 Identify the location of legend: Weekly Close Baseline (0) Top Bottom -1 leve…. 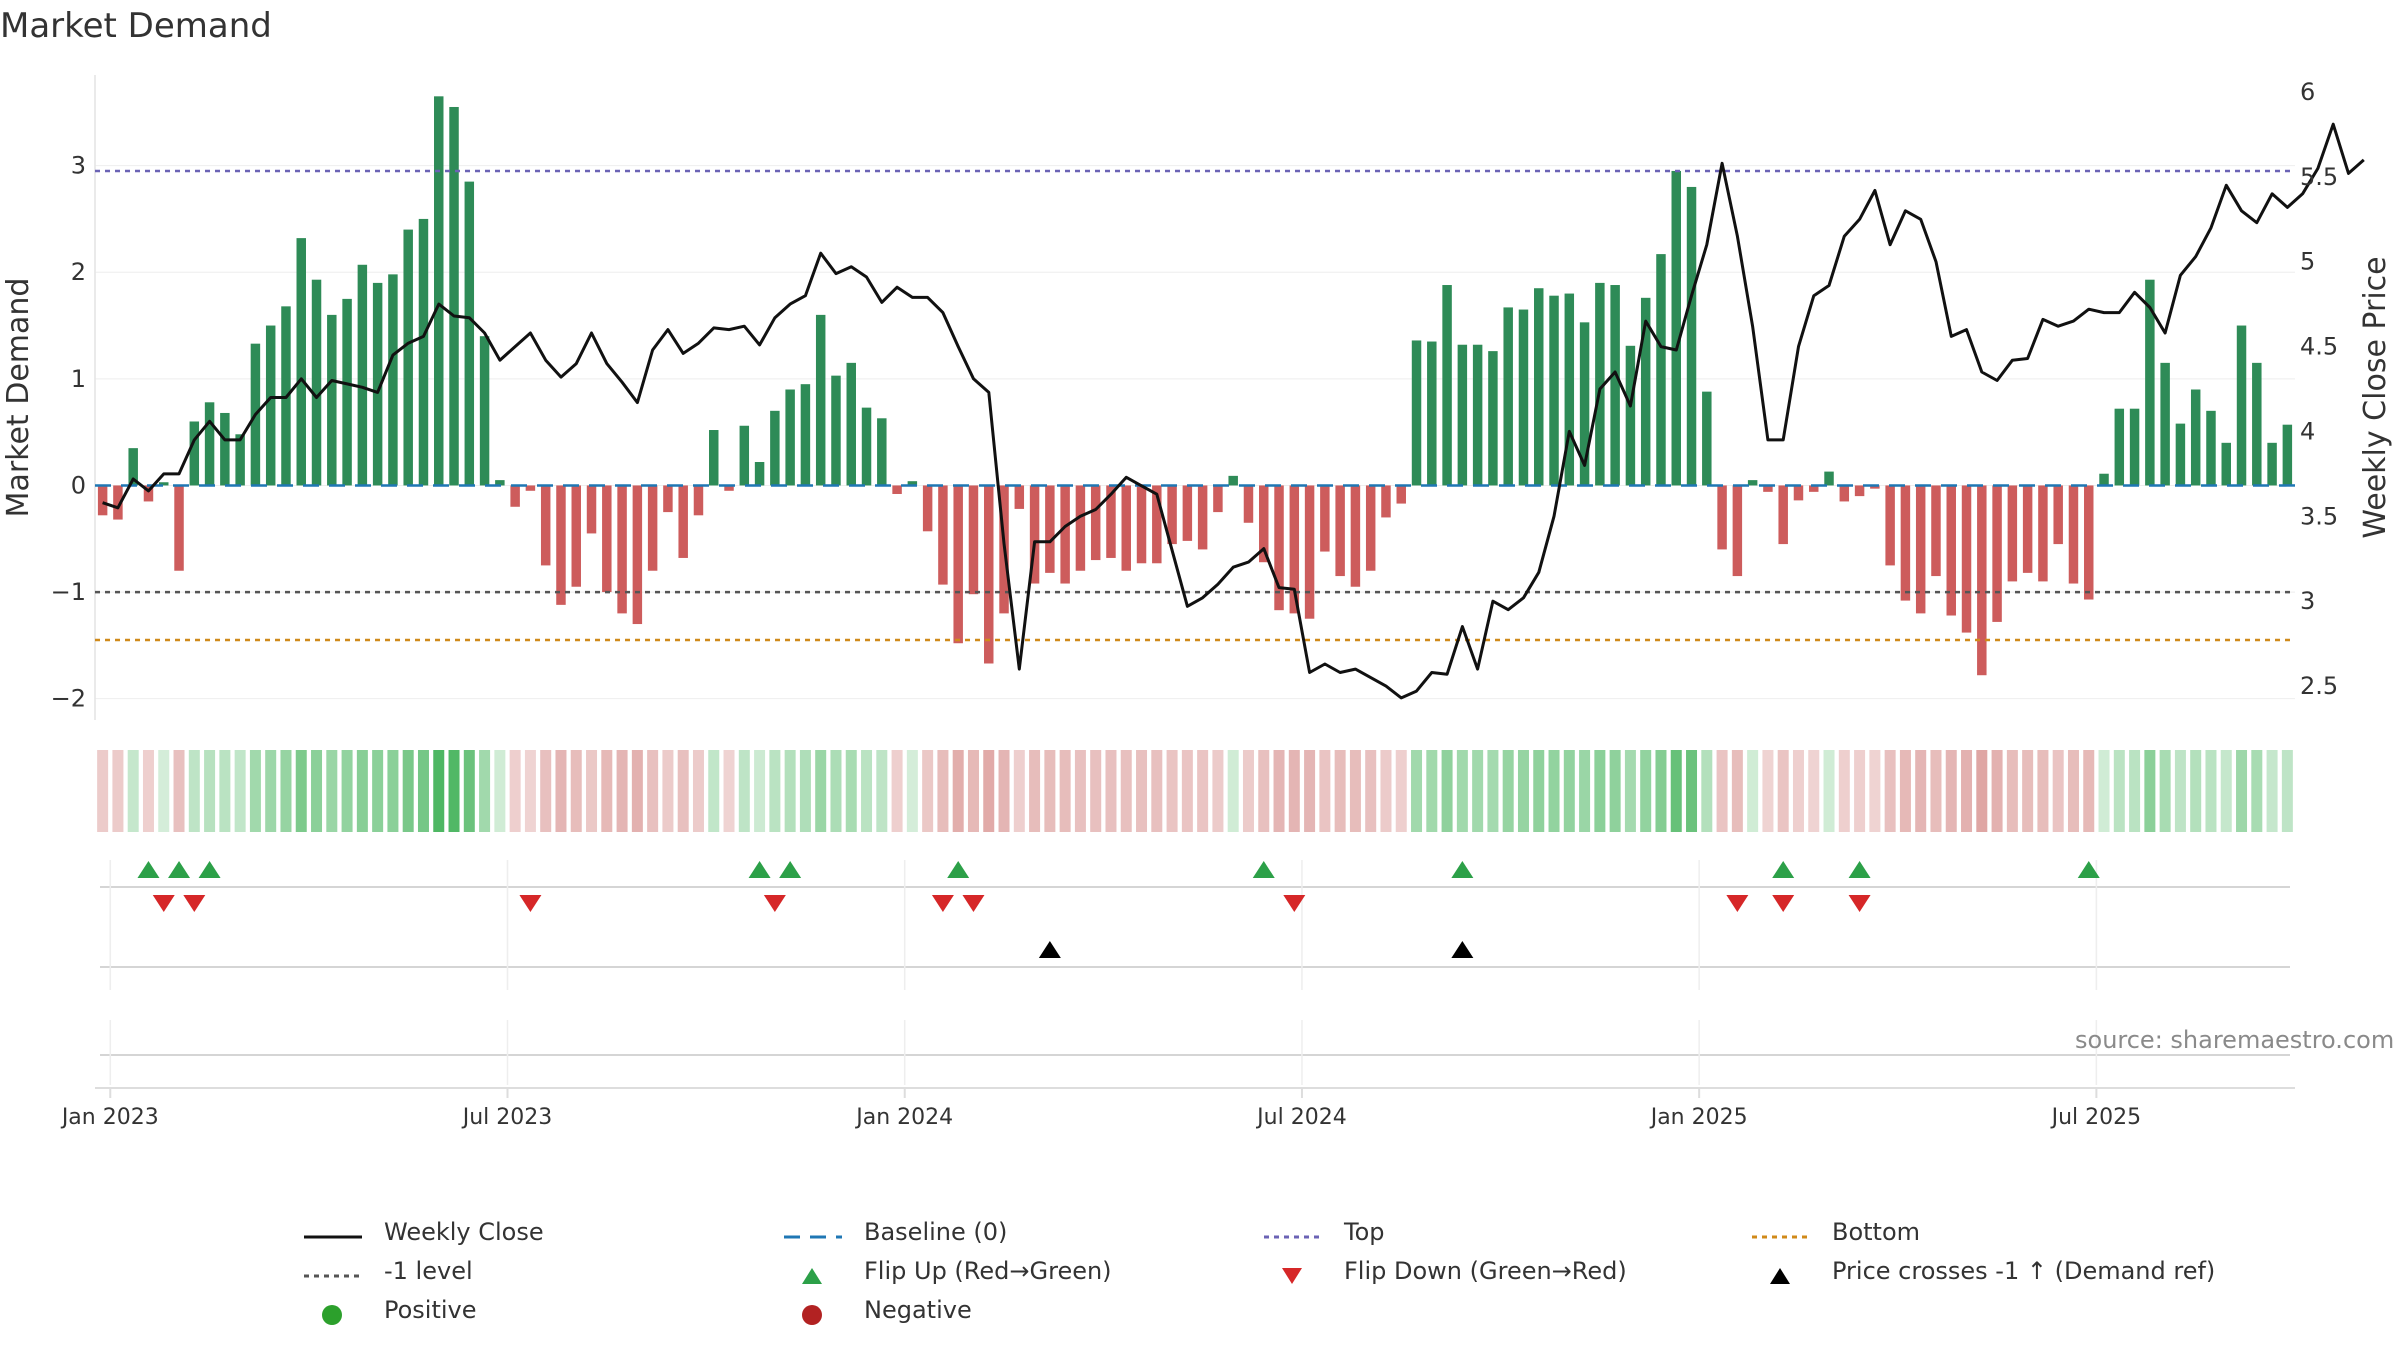
(1275, 1278).